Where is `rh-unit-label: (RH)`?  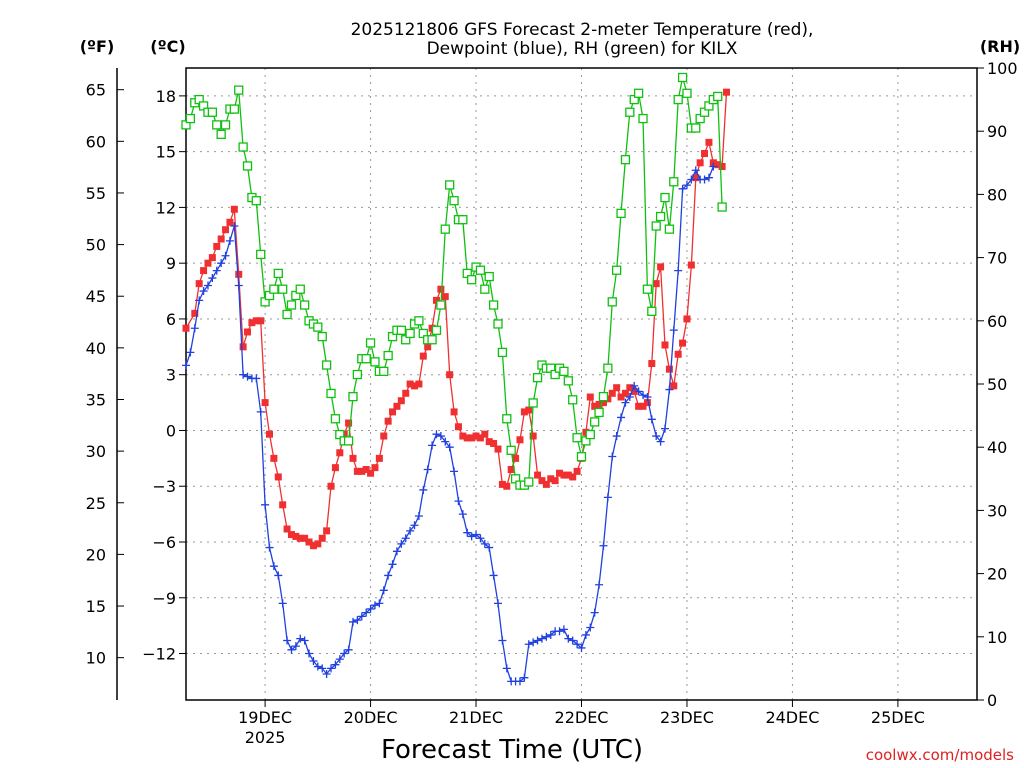
rh-unit-label: (RH) is located at coordinates (1000, 46).